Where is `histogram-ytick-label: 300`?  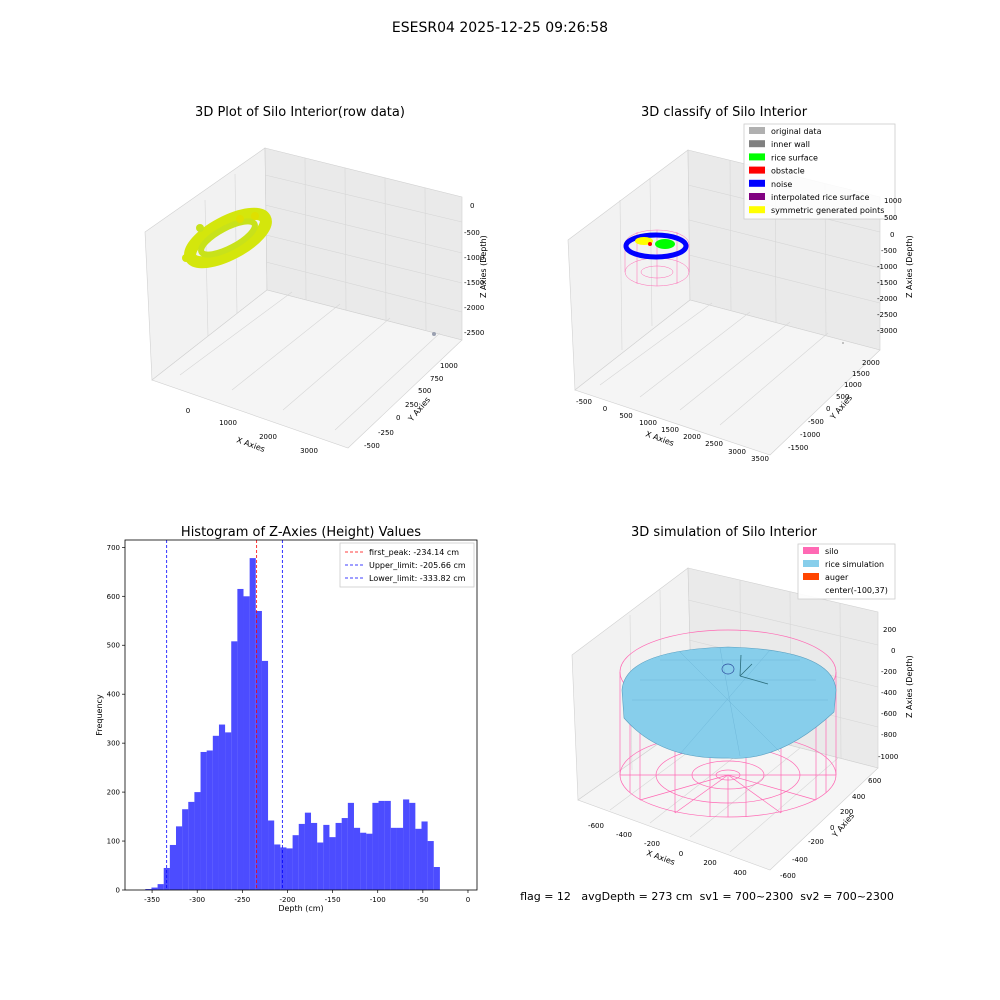
histogram-ytick-label: 300 is located at coordinates (113, 744).